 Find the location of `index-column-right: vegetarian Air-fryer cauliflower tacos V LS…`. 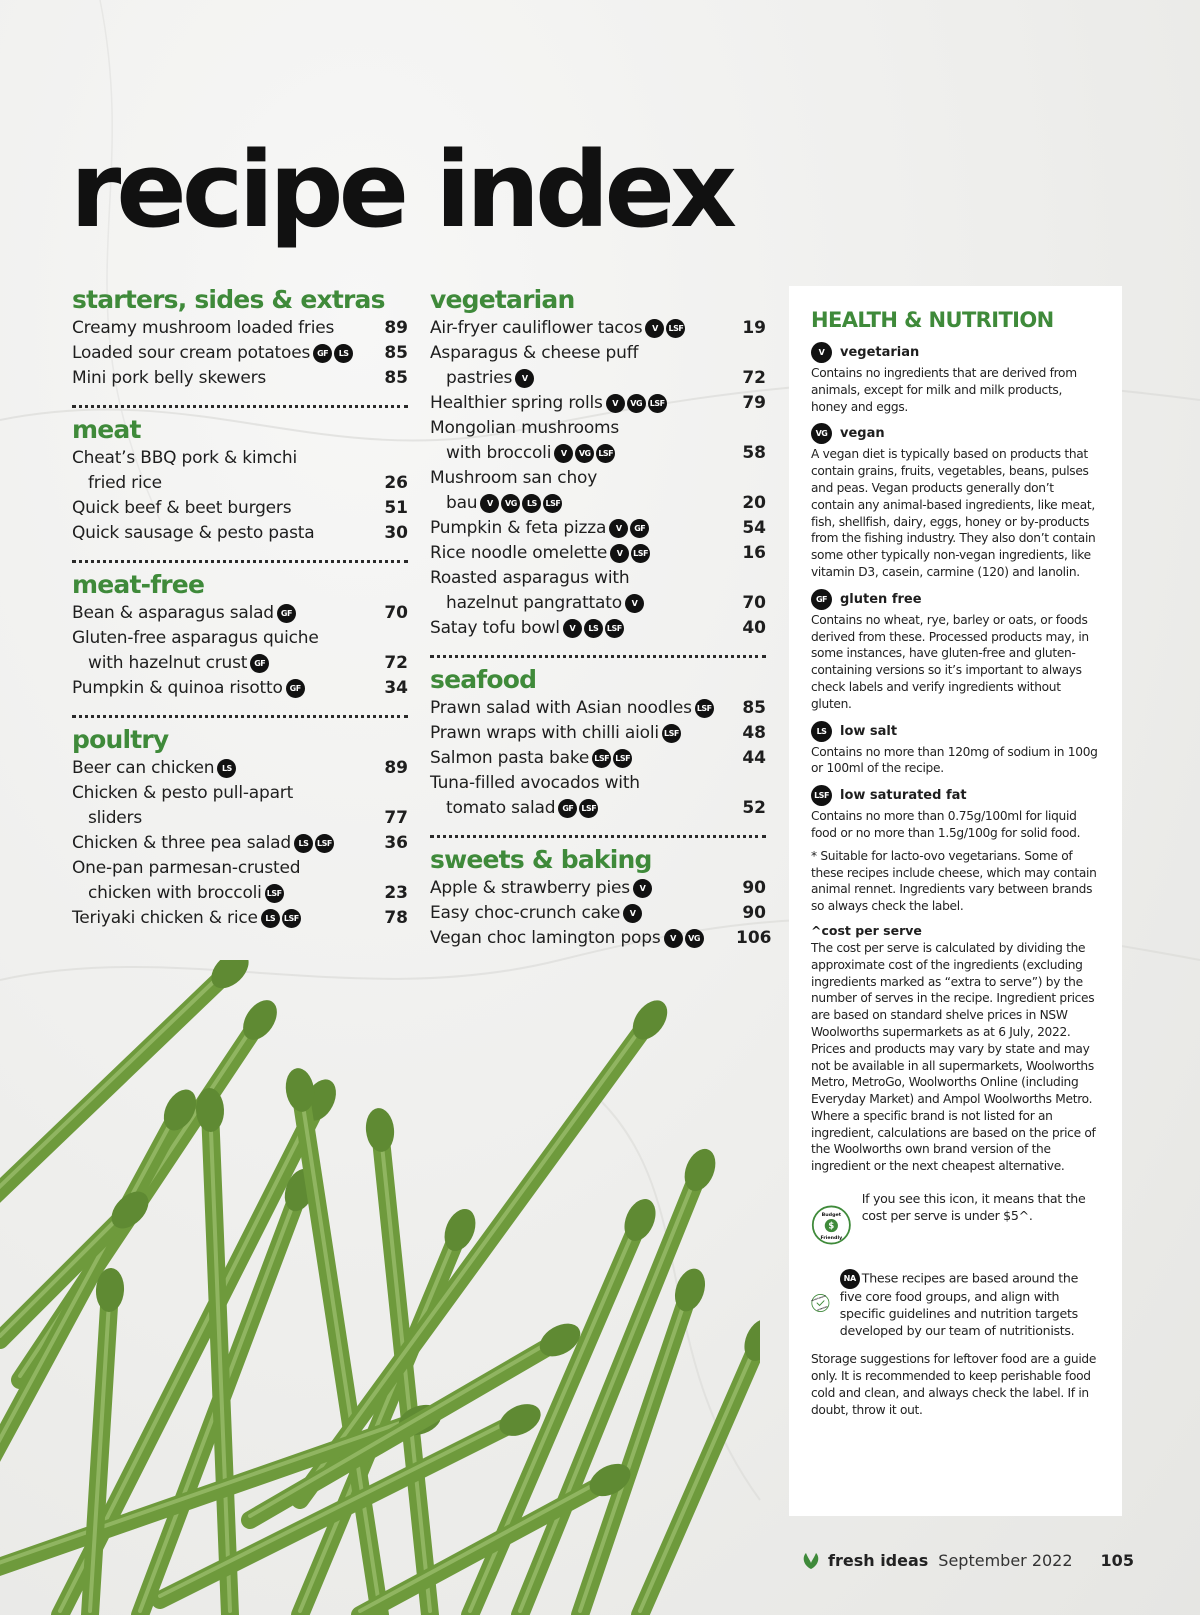

index-column-right: vegetarian Air-fryer cauliflower tacos V LS… is located at coordinates (601, 620).